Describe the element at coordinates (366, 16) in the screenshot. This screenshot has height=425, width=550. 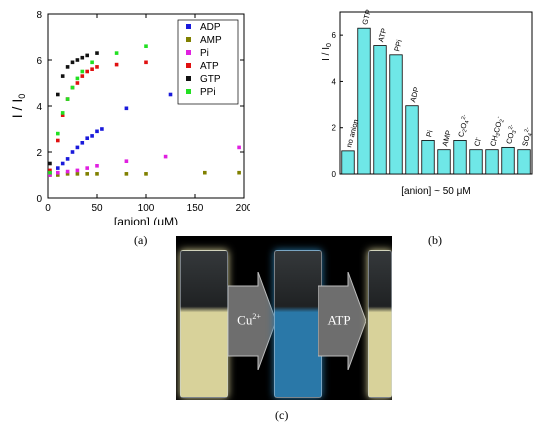
I see `bar-label: GTP` at that location.